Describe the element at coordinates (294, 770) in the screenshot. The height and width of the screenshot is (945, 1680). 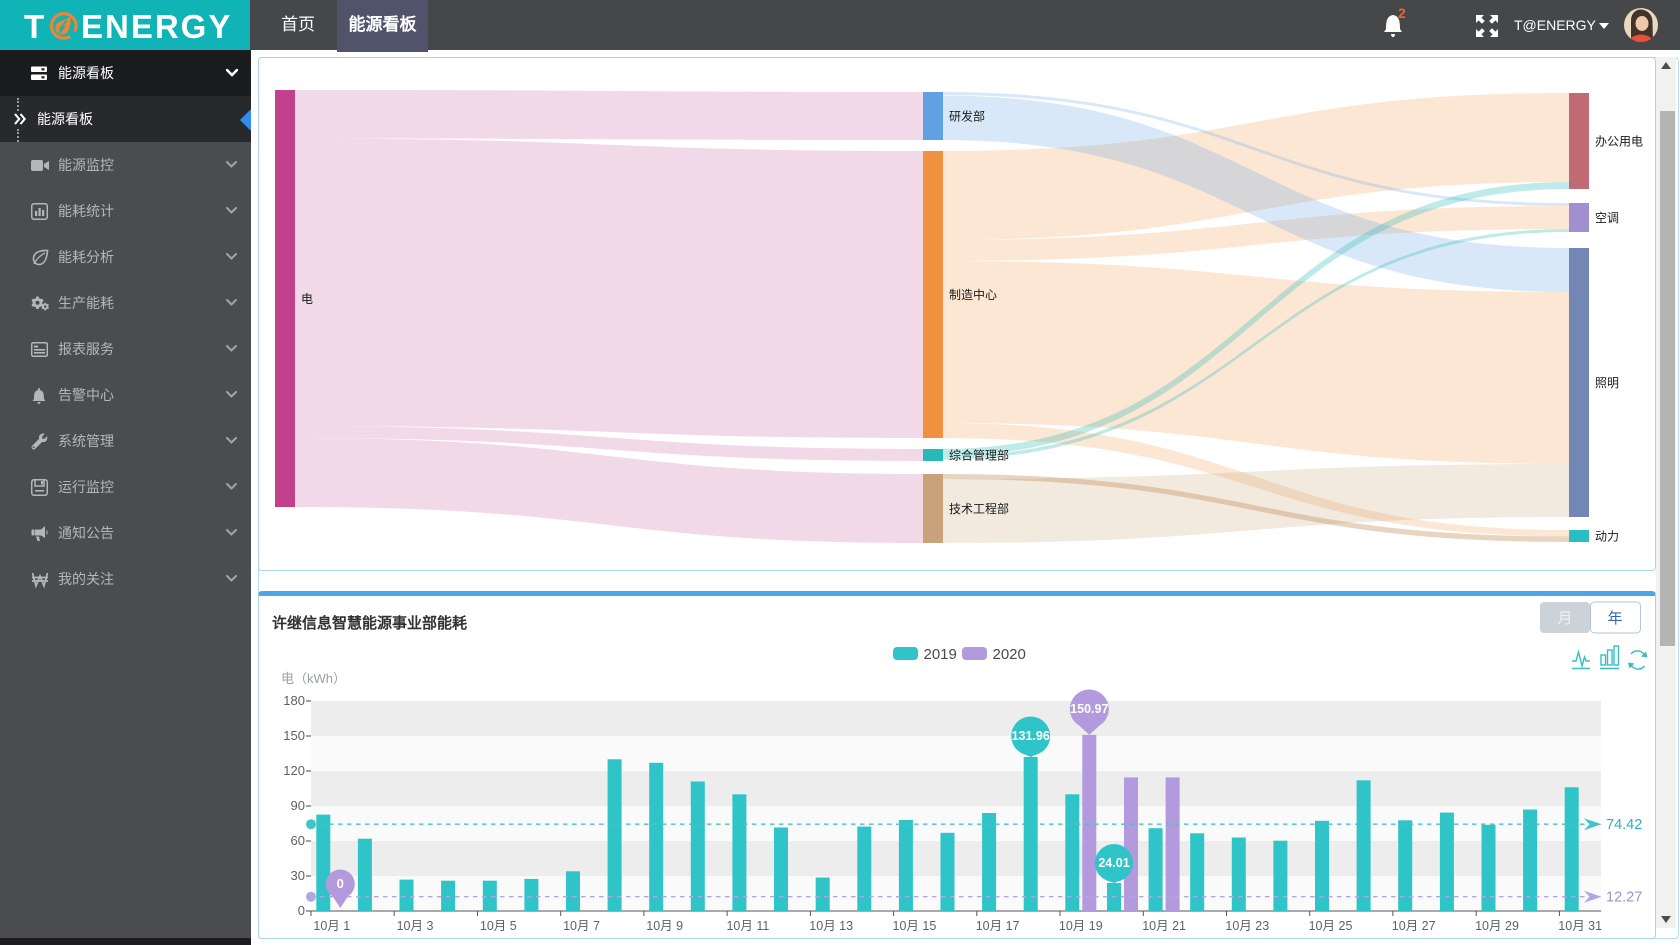
I see `svg-text: 120` at that location.